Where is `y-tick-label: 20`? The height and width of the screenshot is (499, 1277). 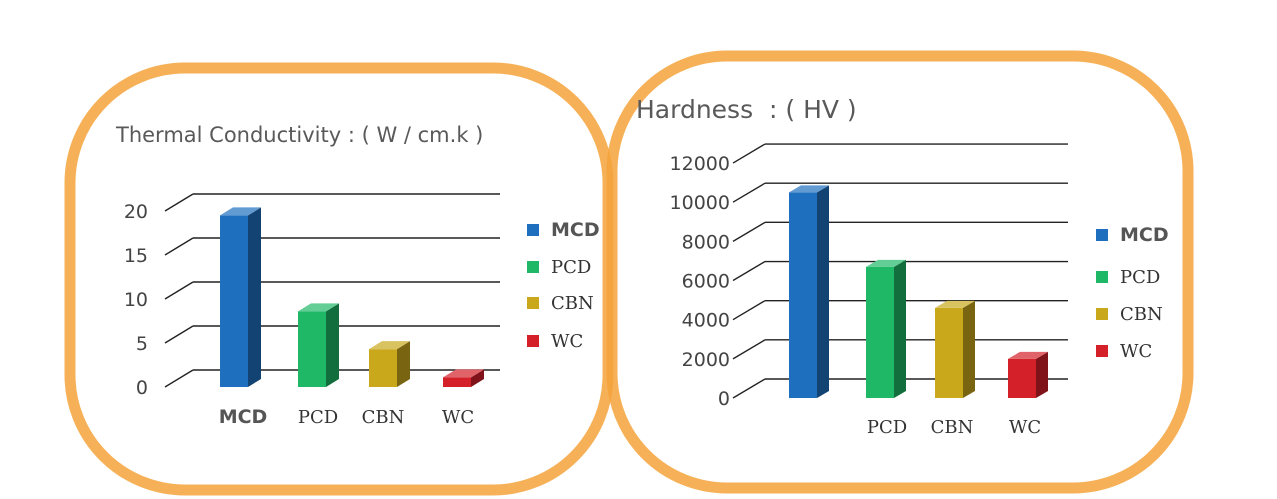
y-tick-label: 20 is located at coordinates (136, 212).